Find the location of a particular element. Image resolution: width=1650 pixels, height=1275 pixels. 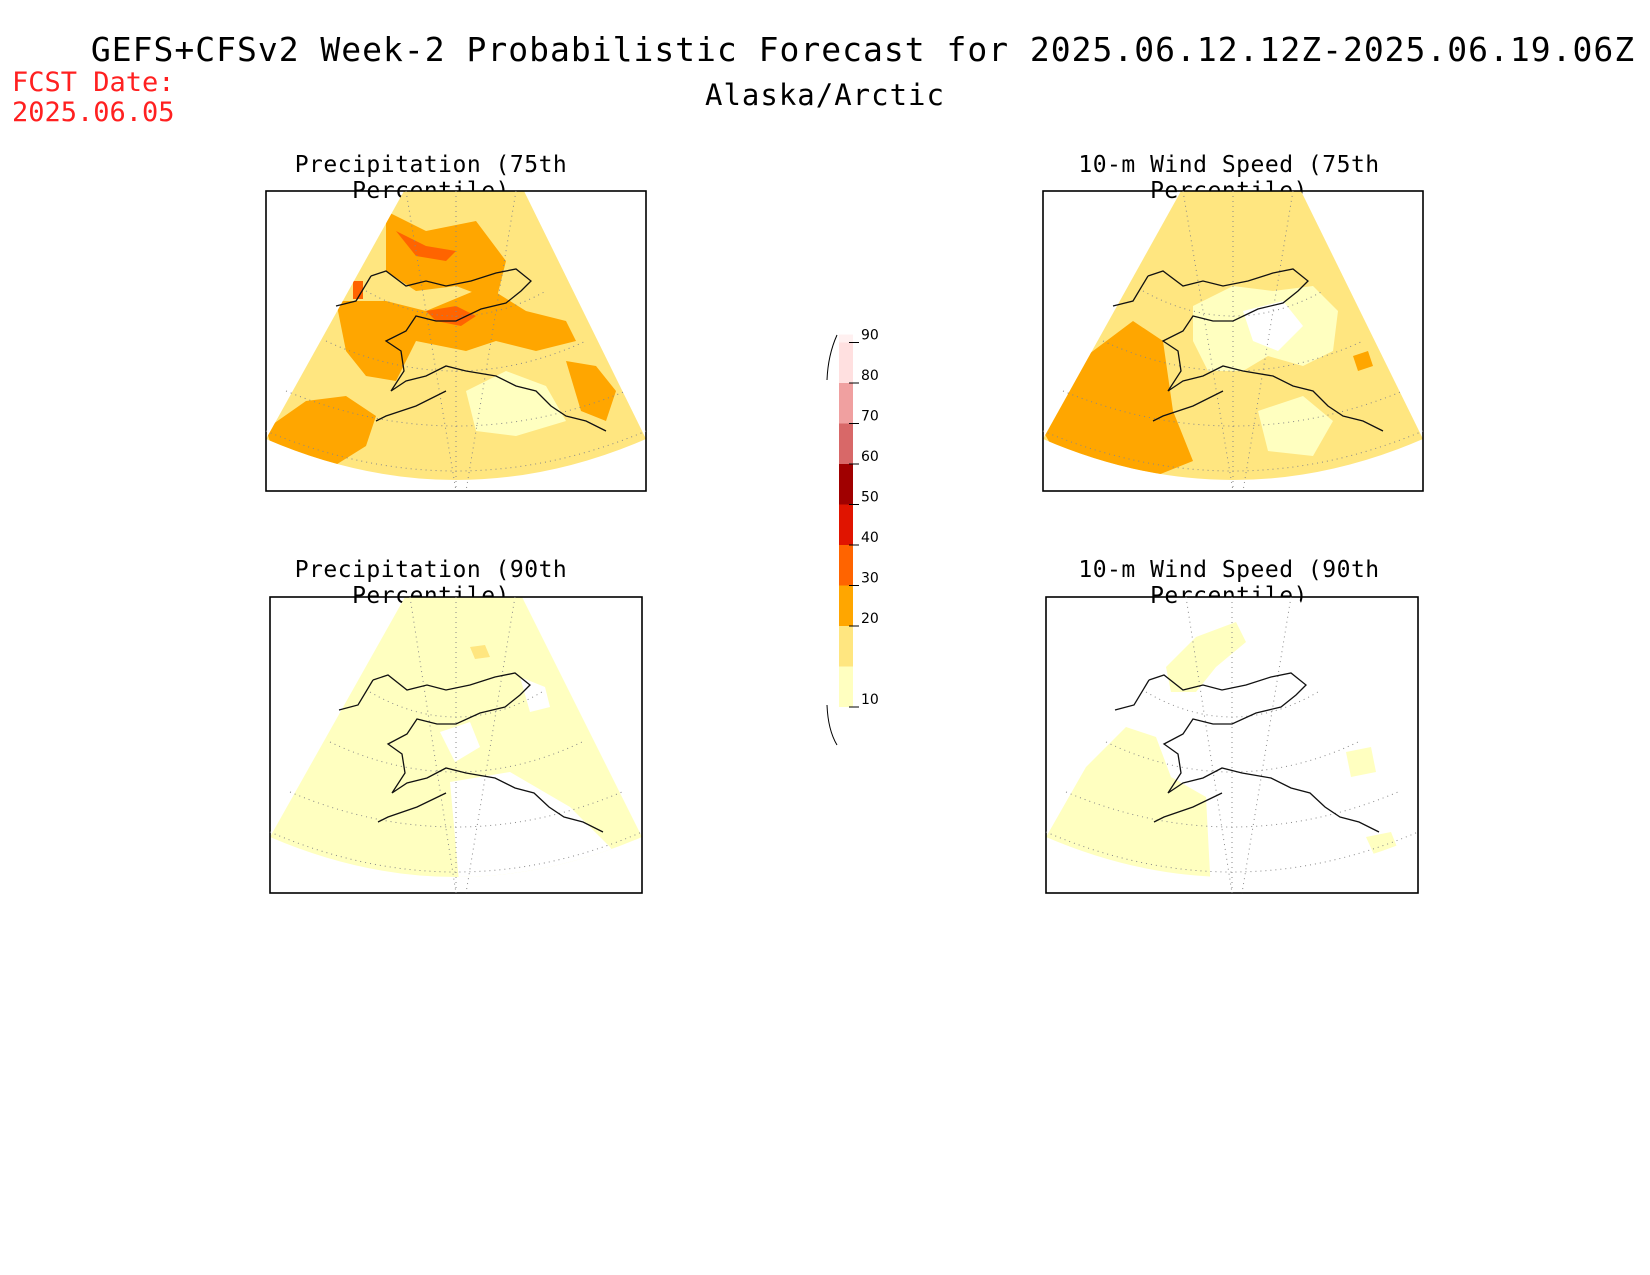

region-text: Alaska/Arctic is located at coordinates (825, 95).